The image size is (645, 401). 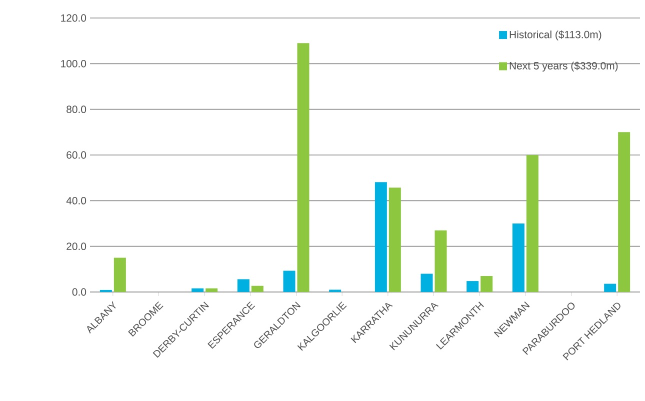 I want to click on legend-label: Next 5 years ($339.0m), so click(x=564, y=67).